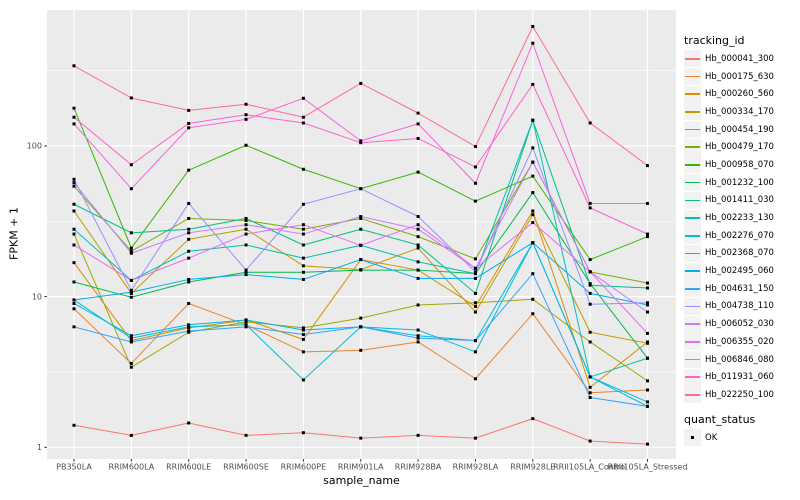  What do you see at coordinates (739, 200) in the screenshot?
I see `legend-label: Hb_001411_030` at bounding box center [739, 200].